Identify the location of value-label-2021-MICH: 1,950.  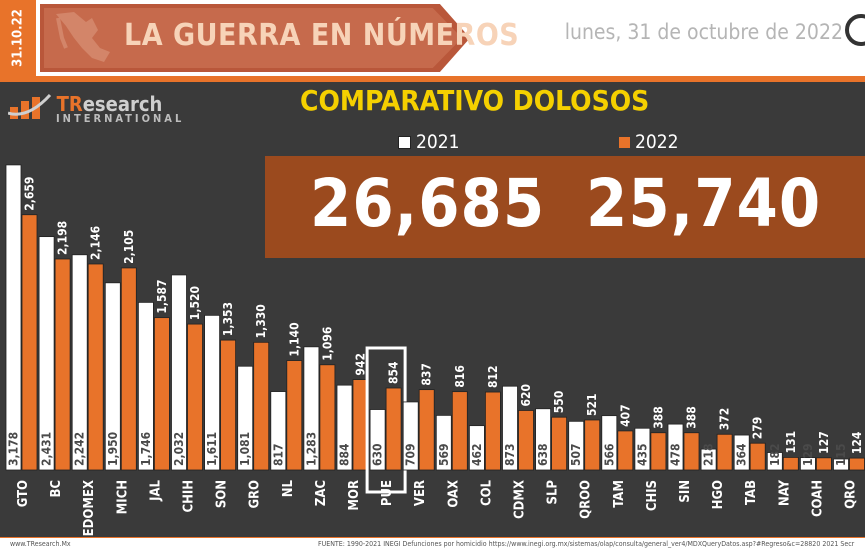
(113, 449).